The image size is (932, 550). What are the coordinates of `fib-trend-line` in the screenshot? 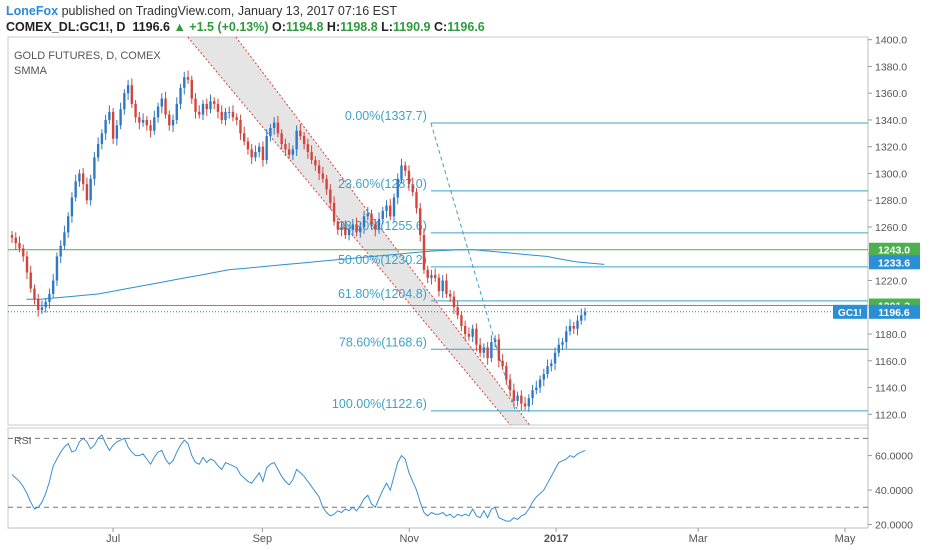 It's located at (473, 266).